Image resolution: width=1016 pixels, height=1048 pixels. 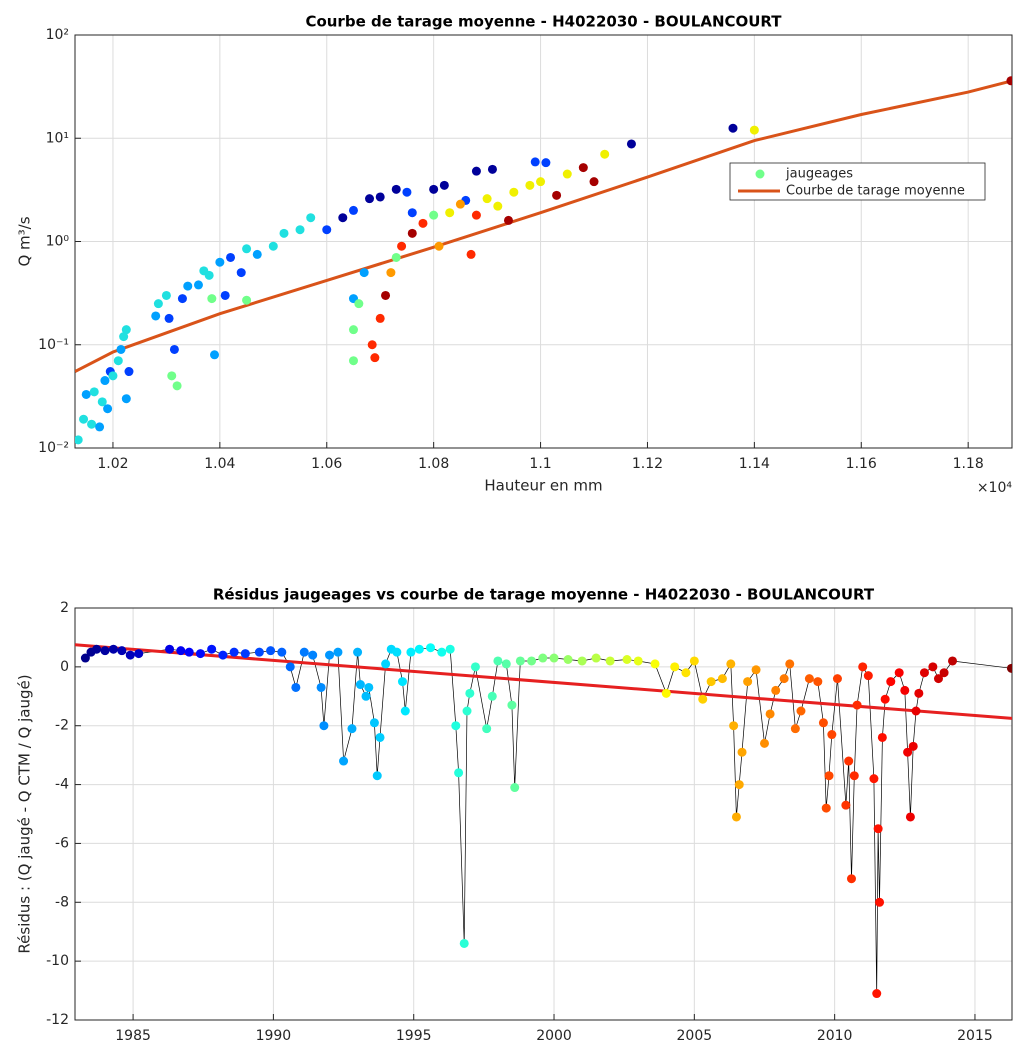 I want to click on legend-label: Courbe de tarage moyenne, so click(x=875, y=191).